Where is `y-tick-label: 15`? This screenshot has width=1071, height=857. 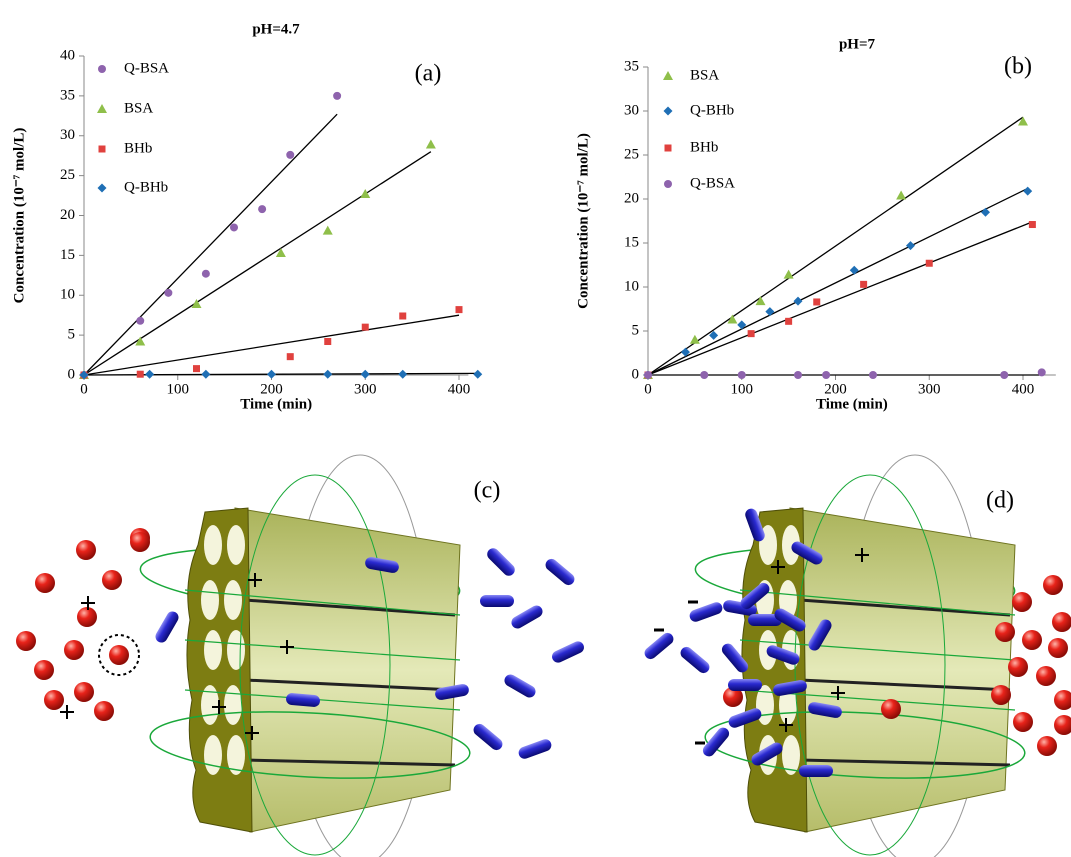
y-tick-label: 15 is located at coordinates (67, 255).